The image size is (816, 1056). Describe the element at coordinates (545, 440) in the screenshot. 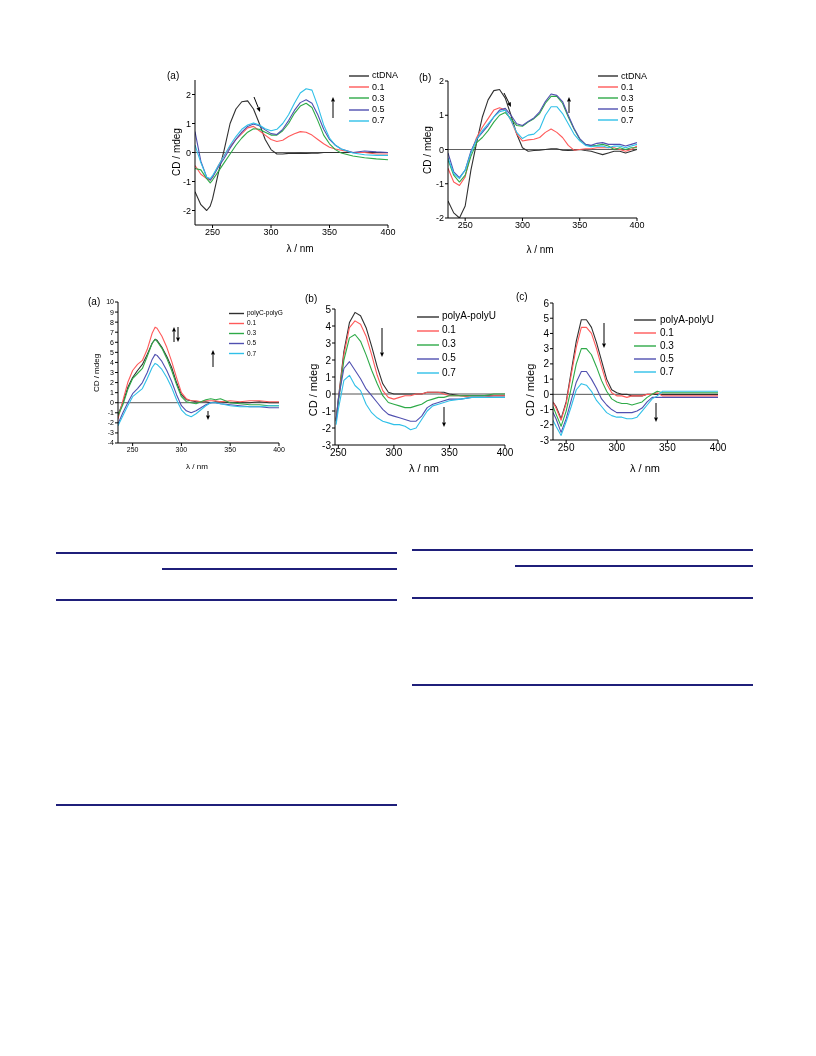

I see `y-tick-label: -3` at that location.